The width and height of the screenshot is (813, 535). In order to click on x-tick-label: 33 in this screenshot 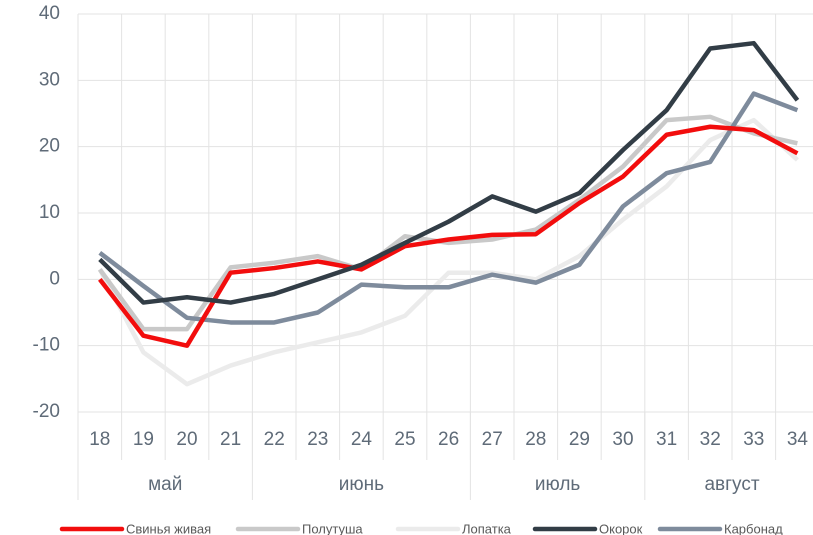, I will do `click(753, 439)`.